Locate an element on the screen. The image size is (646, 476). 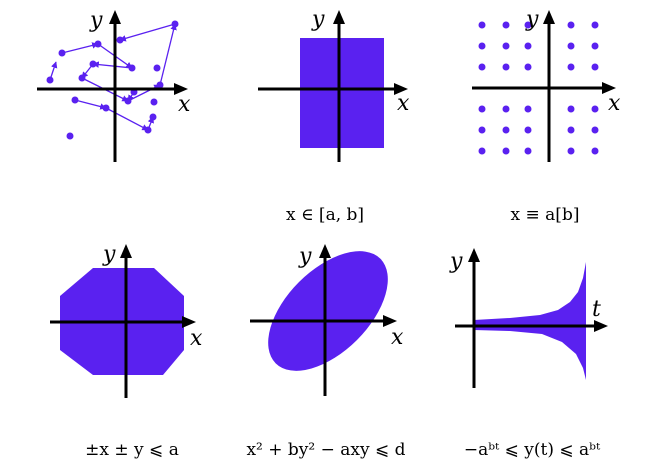
t-axis-label: t is located at coordinates (596, 309).